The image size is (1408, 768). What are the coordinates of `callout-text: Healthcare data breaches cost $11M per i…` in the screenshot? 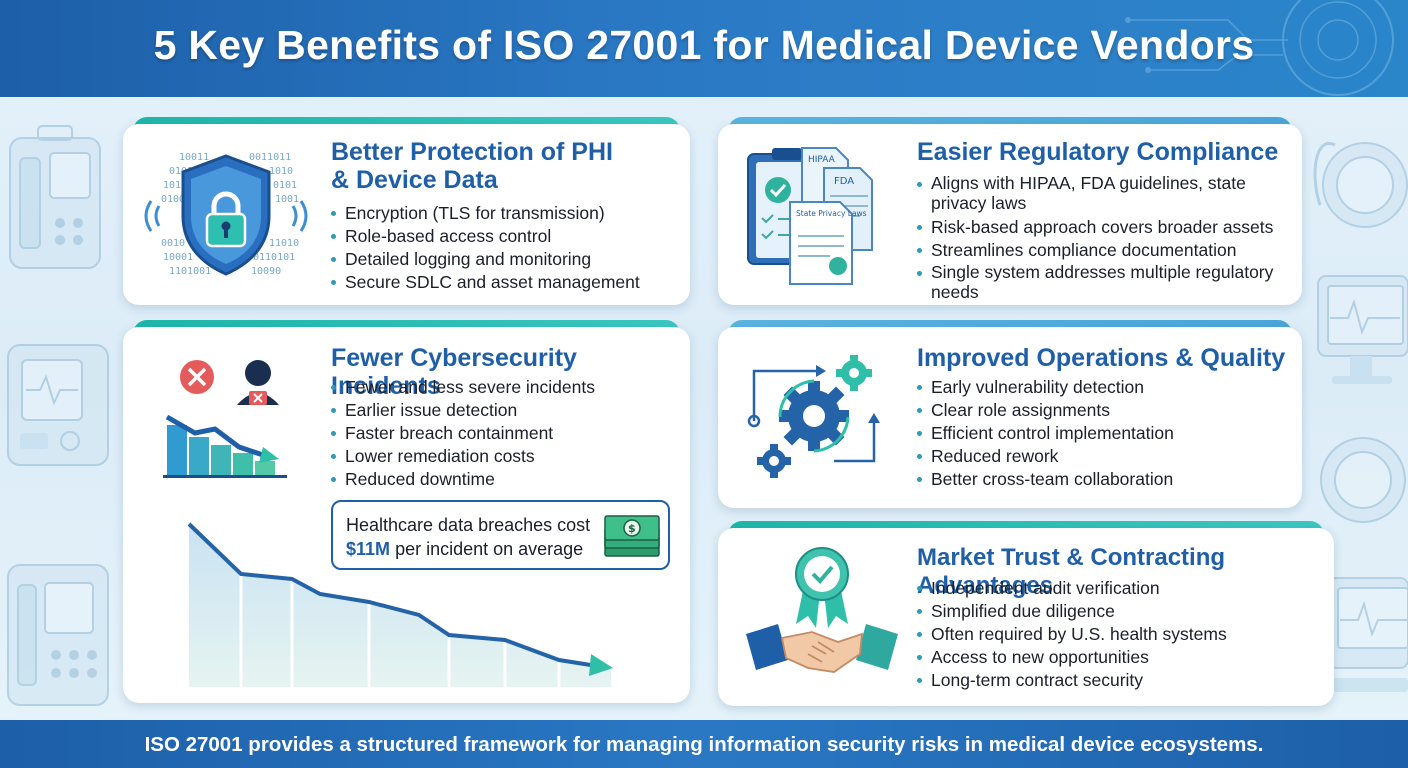 It's located at (468, 537).